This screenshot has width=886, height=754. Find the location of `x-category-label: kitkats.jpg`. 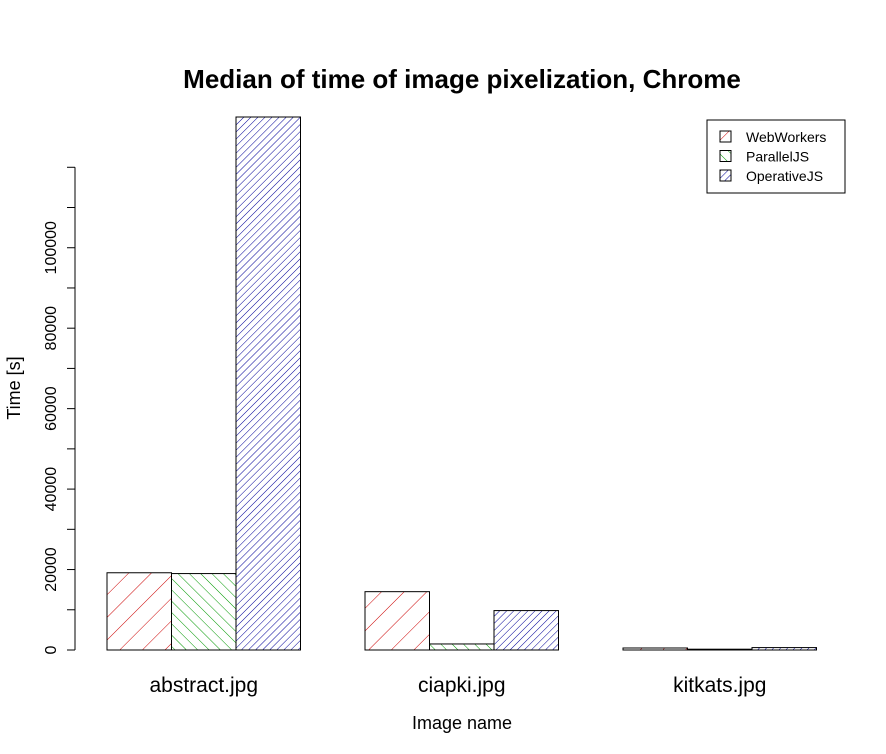

x-category-label: kitkats.jpg is located at coordinates (719, 685).